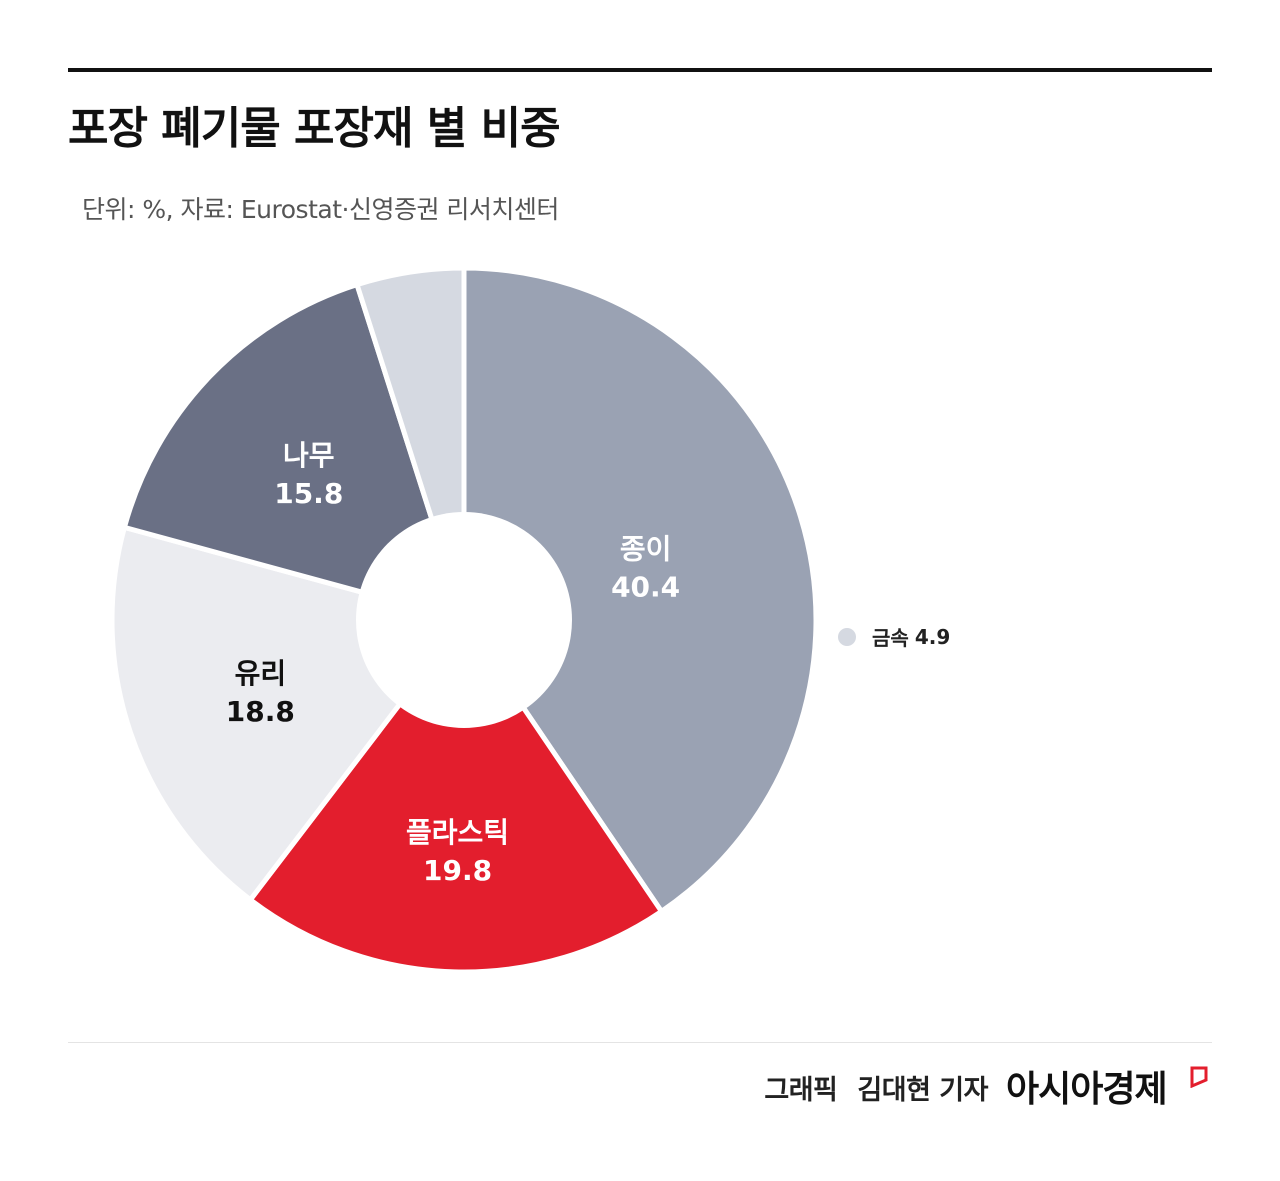  I want to click on credit-role: 그래픽, so click(801, 1090).